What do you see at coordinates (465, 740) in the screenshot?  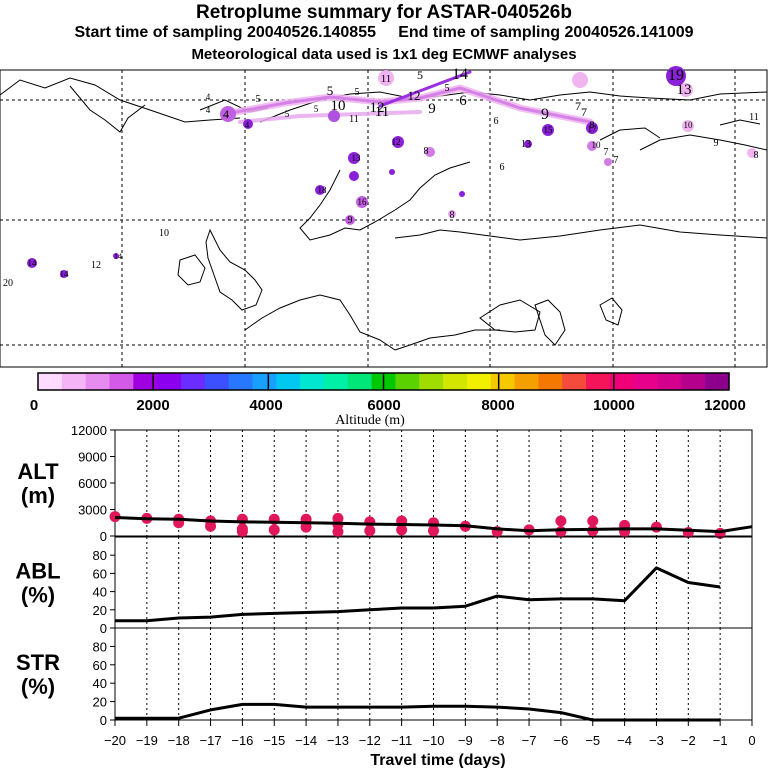 I see `x-tick-label: −9` at bounding box center [465, 740].